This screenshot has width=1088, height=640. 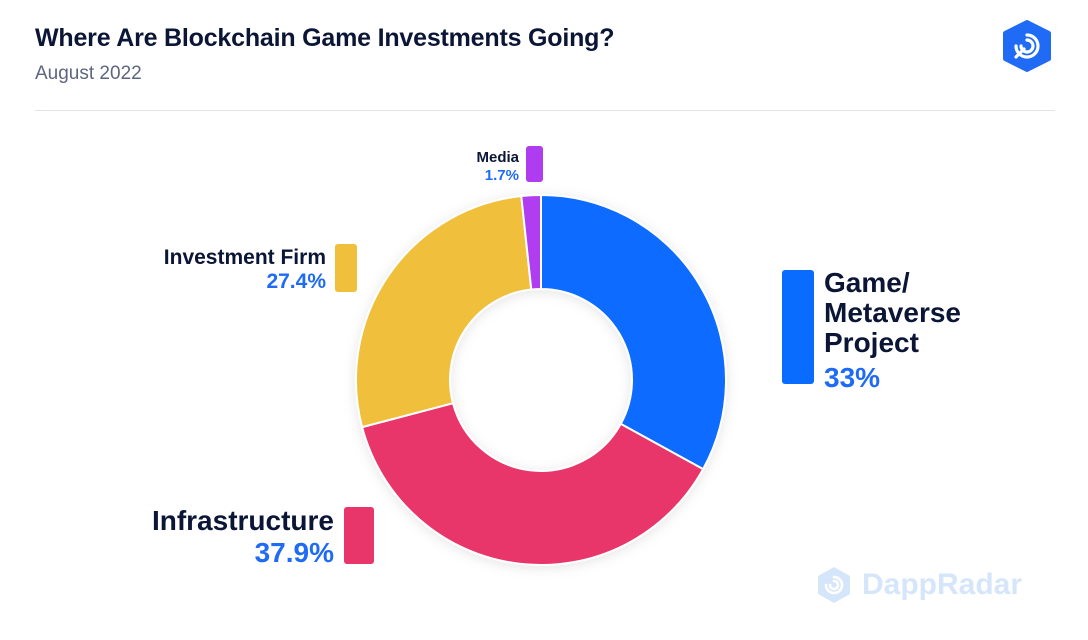 I want to click on header-divider, so click(x=545, y=110).